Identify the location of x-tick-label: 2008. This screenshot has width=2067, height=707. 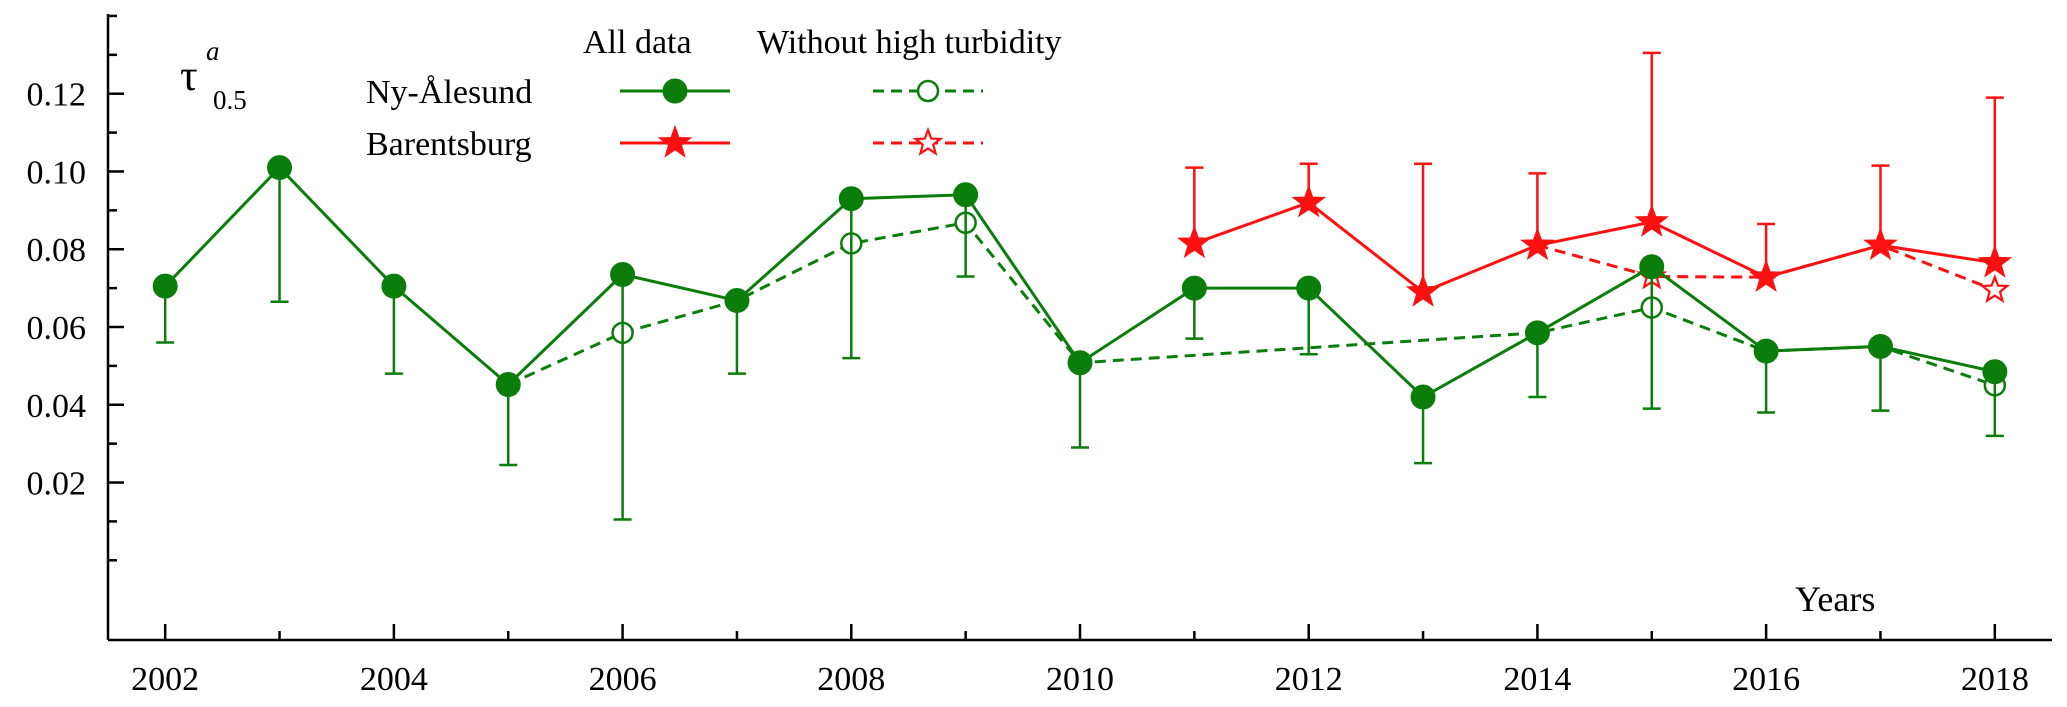
(851, 679).